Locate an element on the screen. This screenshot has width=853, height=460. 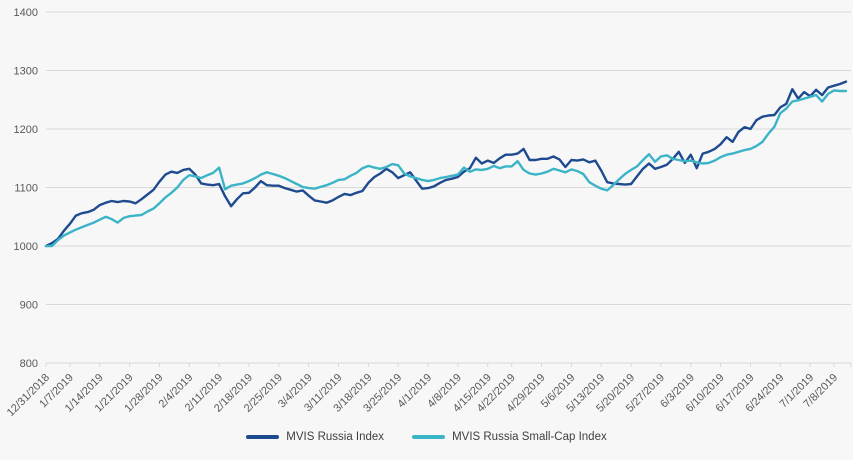
legend-item-mvis-russia-small-cap-index: MVIS Russia Small-Cap Index is located at coordinates (509, 437).